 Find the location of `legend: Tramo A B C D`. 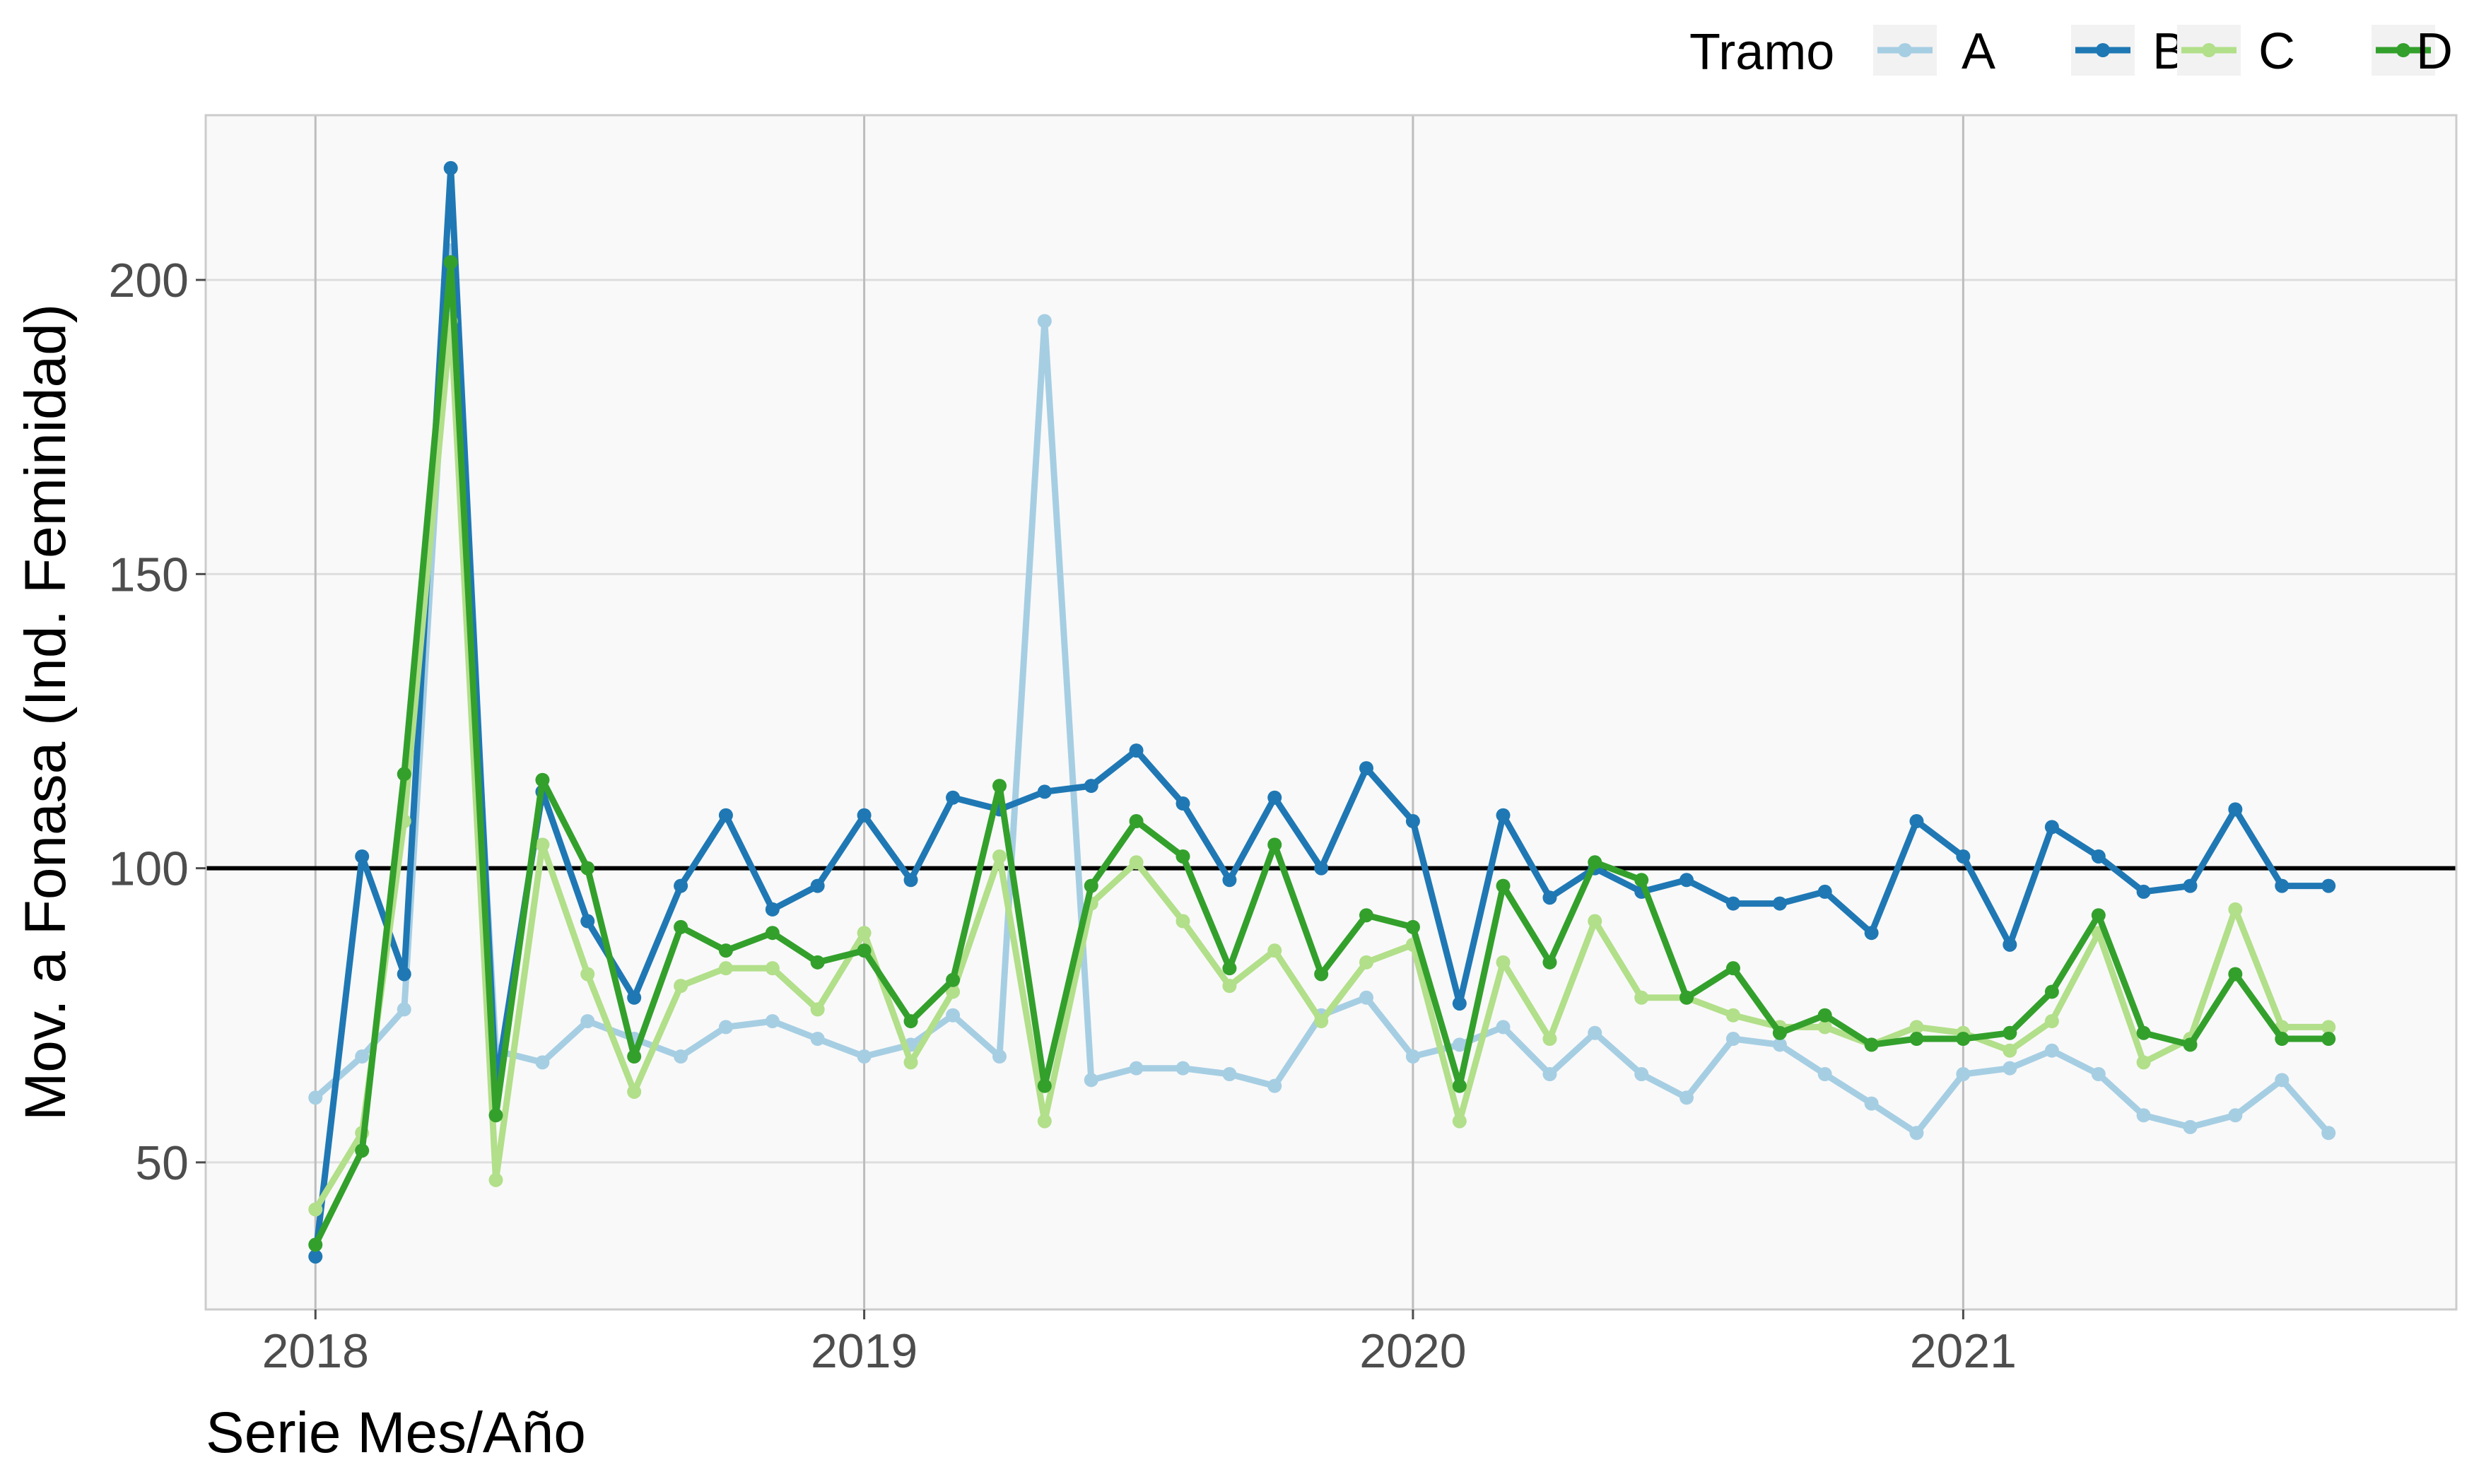

legend: Tramo A B C D is located at coordinates (2071, 52).